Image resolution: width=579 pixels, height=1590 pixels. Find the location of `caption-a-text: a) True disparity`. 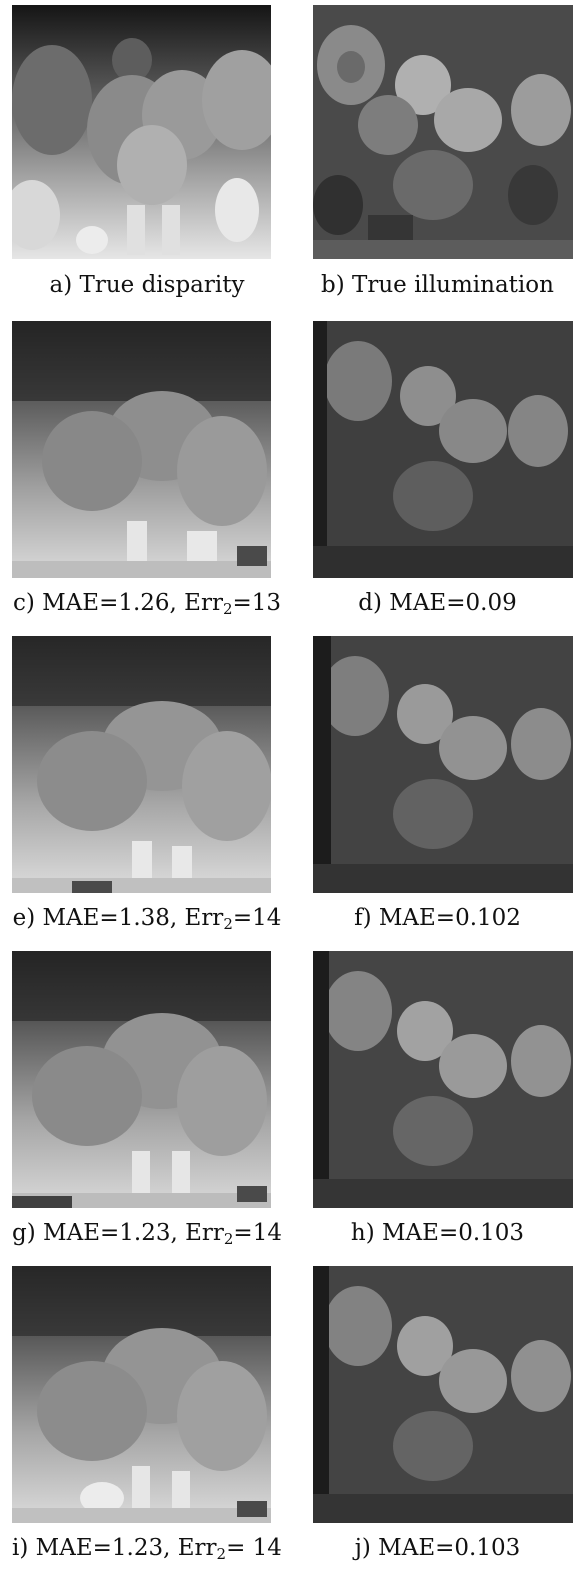

caption-a-text: a) True disparity is located at coordinates (147, 285).